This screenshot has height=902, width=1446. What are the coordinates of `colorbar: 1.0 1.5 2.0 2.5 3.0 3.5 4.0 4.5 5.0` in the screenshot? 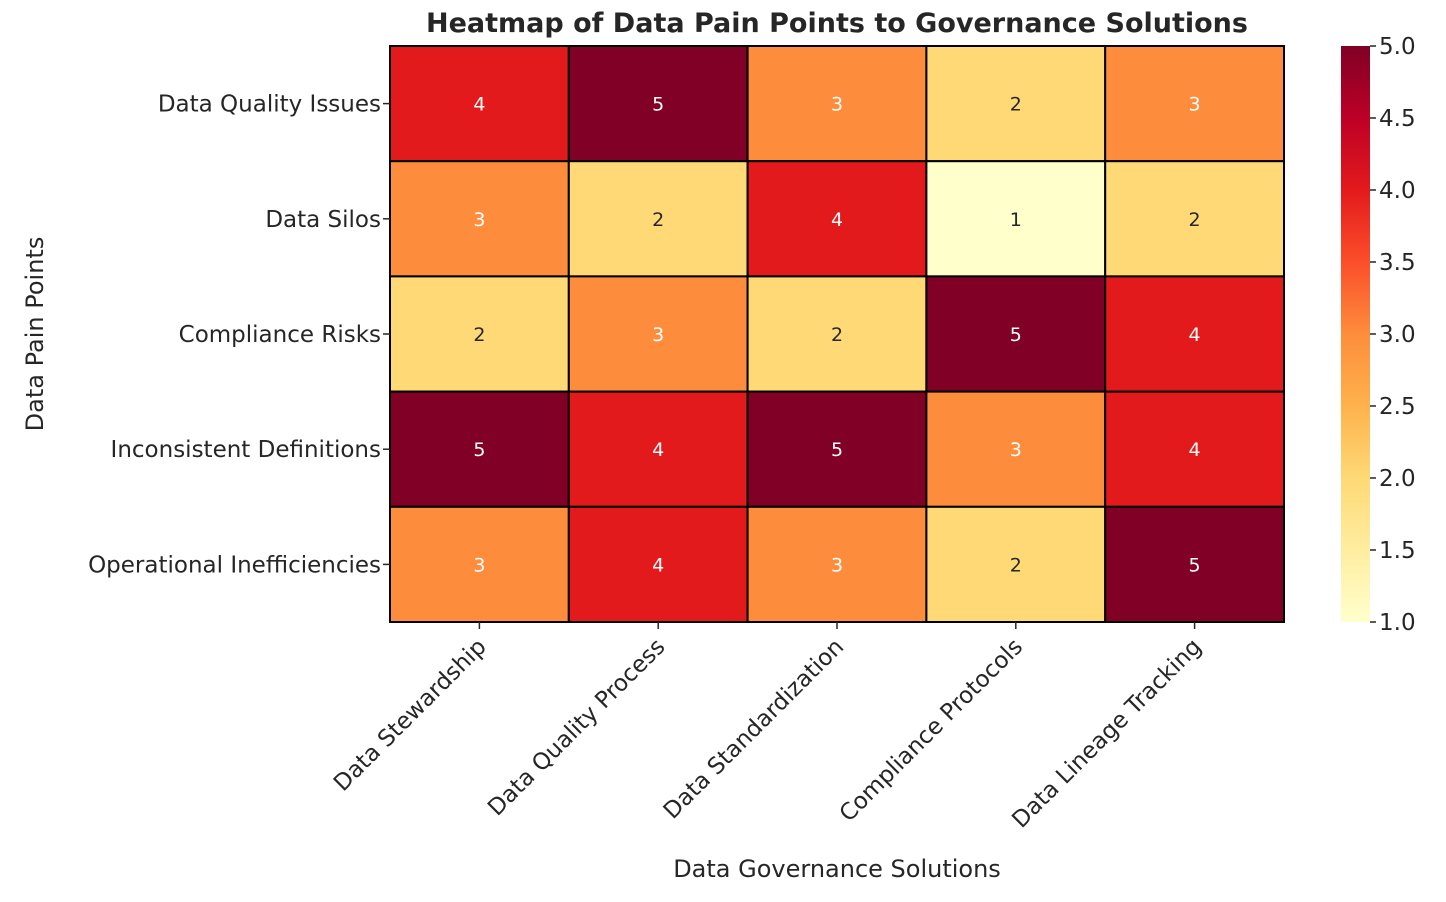 It's located at (1378, 335).